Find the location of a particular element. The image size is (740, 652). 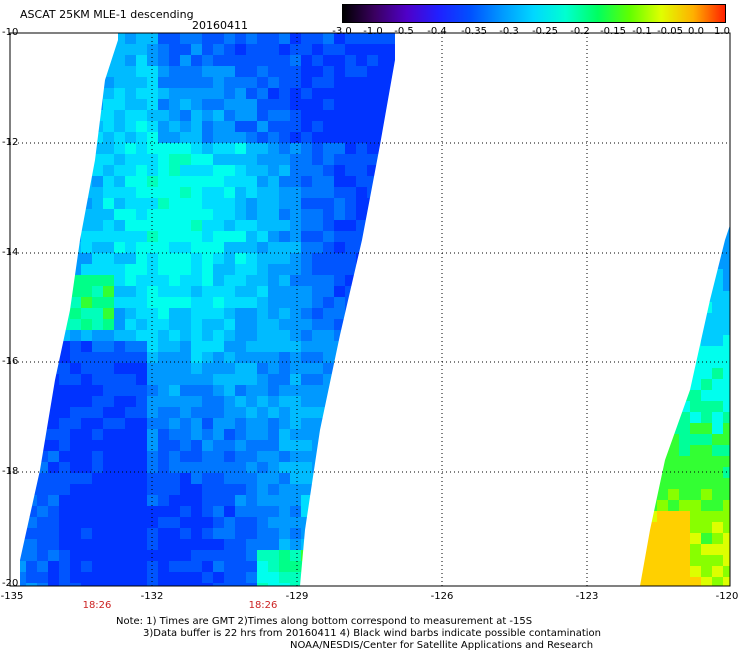

colorbar-label: -0.2 is located at coordinates (580, 31).